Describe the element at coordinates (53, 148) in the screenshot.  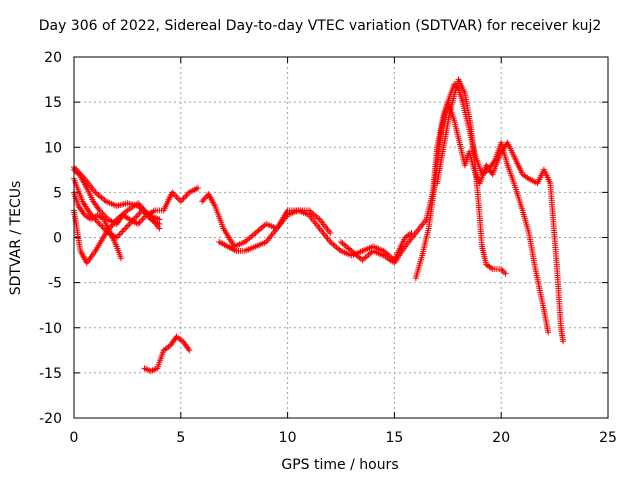
I see `y-tick-label: 10` at that location.